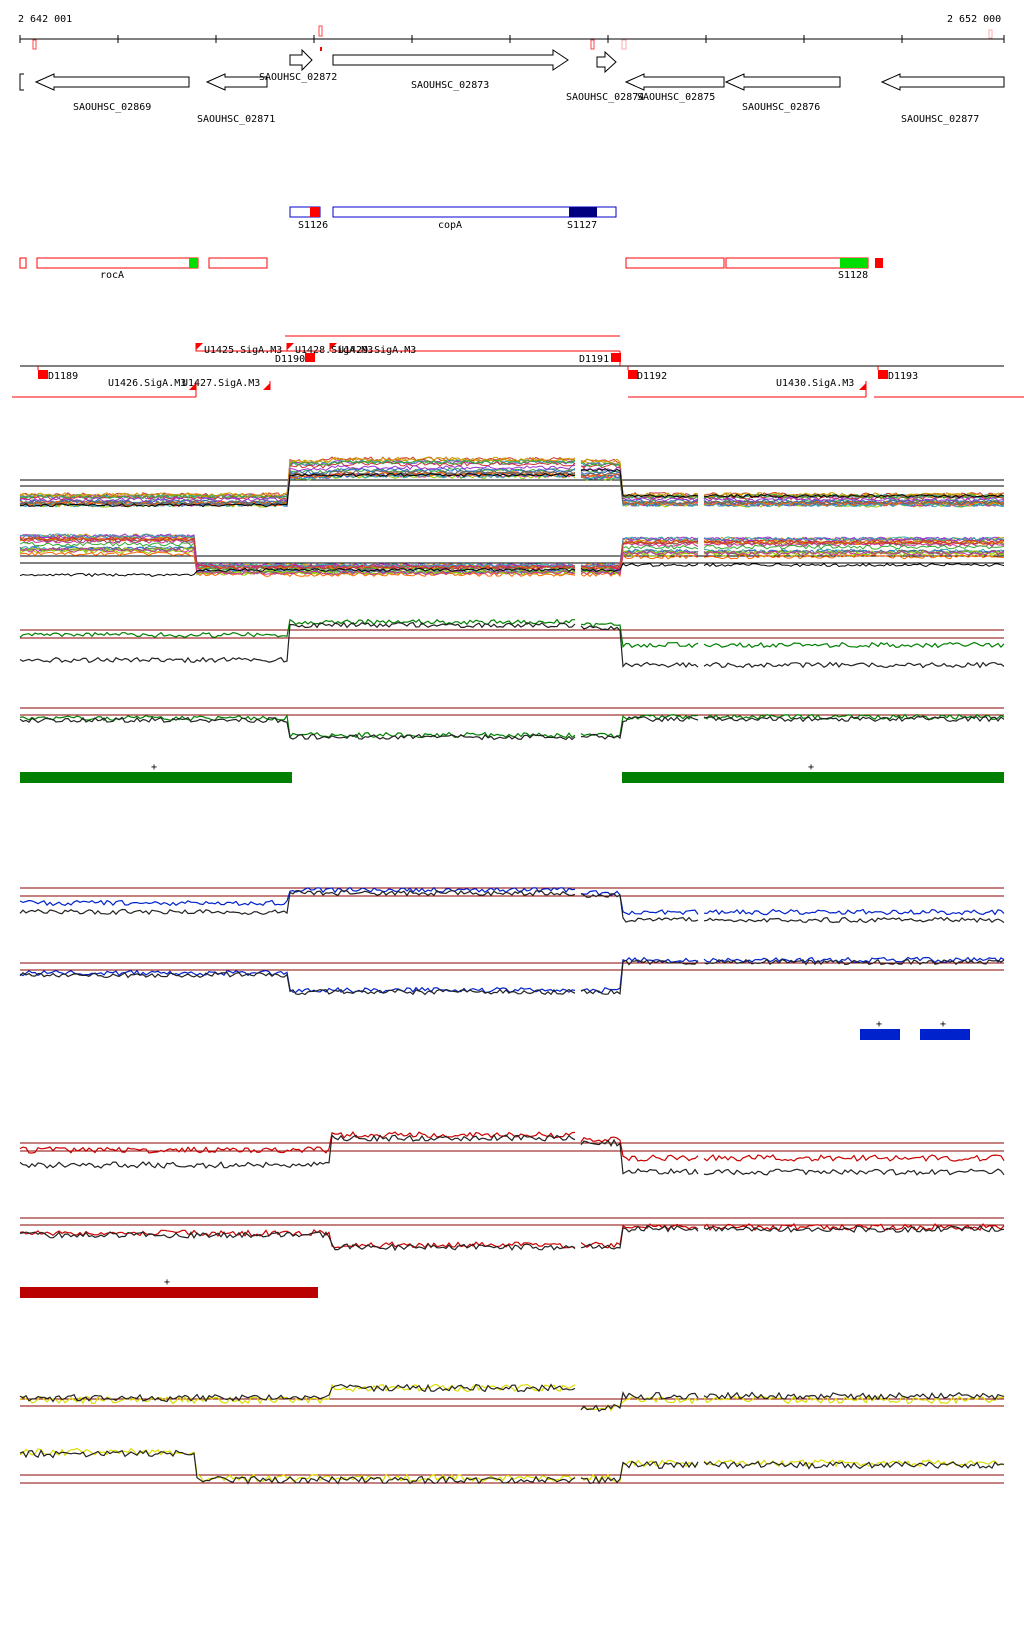  What do you see at coordinates (313, 225) in the screenshot?
I see `feature-label: S1126` at bounding box center [313, 225].